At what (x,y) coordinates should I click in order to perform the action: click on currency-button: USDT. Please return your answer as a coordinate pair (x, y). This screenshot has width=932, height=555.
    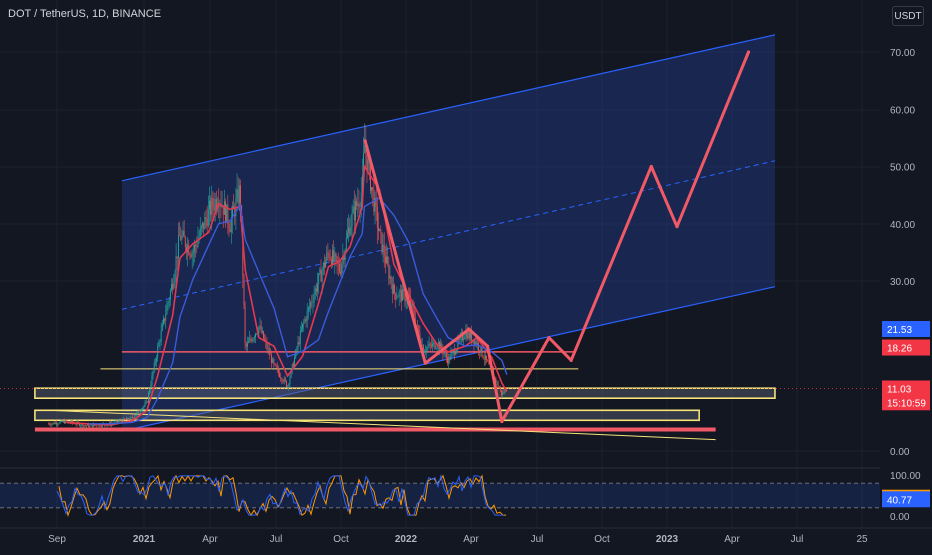
    Looking at the image, I should click on (908, 16).